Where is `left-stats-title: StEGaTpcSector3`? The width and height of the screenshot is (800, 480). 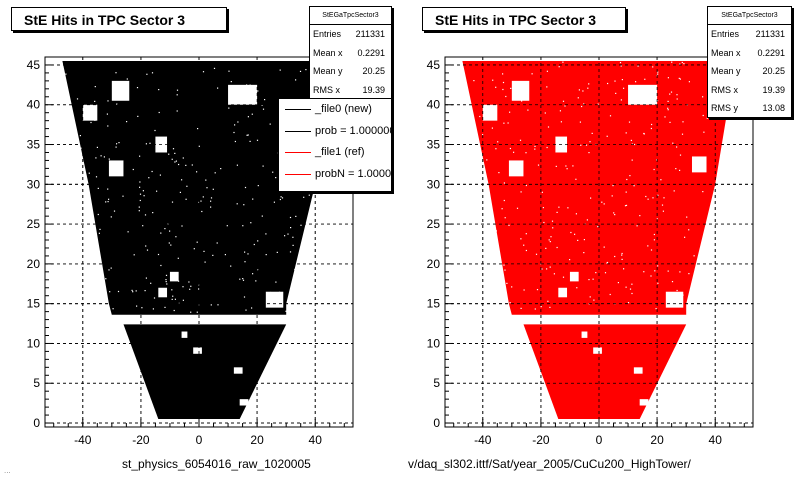
left-stats-title: StEGaTpcSector3 is located at coordinates (350, 16).